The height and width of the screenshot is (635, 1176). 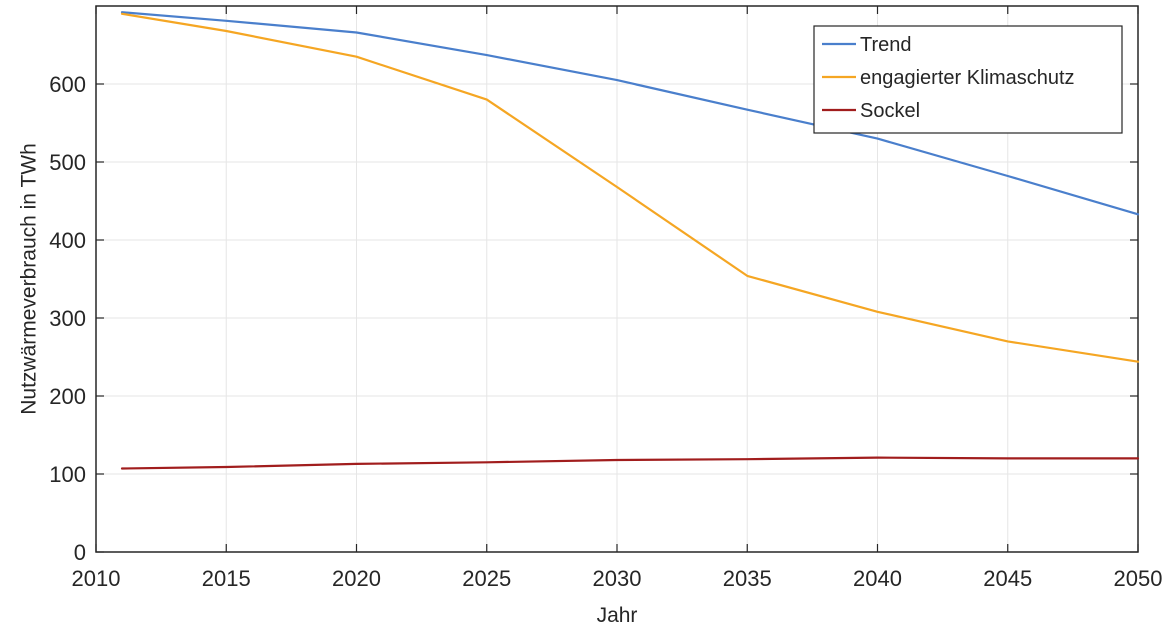 What do you see at coordinates (747, 578) in the screenshot?
I see `x-tick-label: 2035` at bounding box center [747, 578].